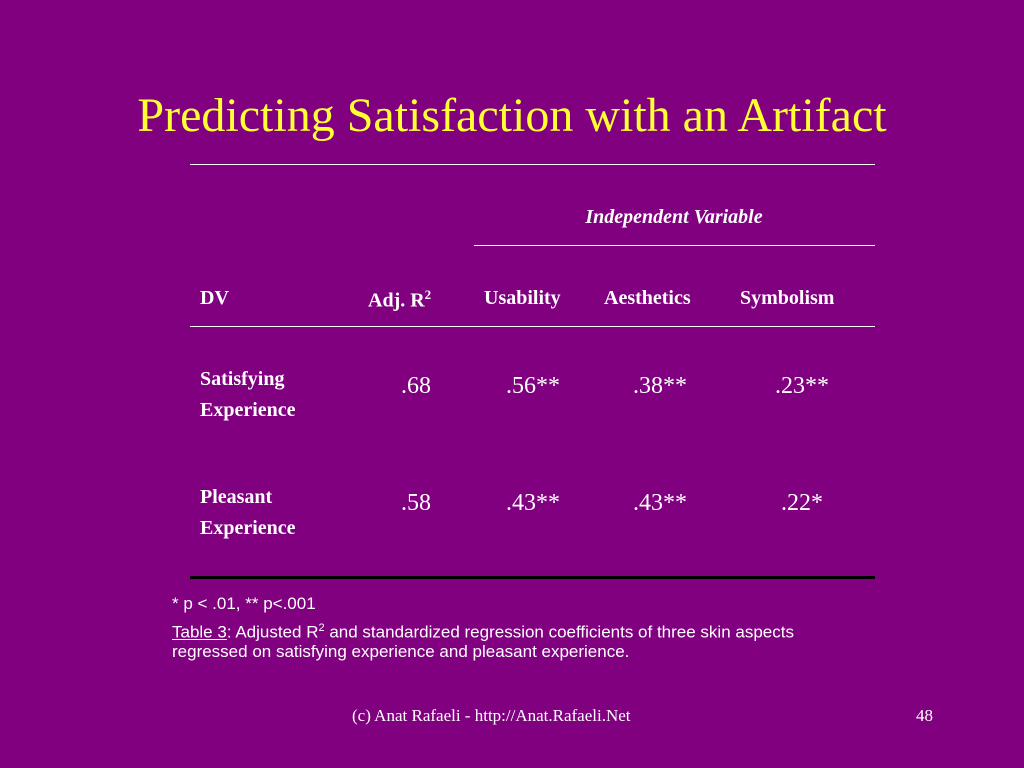 This screenshot has width=1024, height=768. What do you see at coordinates (416, 386) in the screenshot?
I see `table-cell-adj-r2: .68` at bounding box center [416, 386].